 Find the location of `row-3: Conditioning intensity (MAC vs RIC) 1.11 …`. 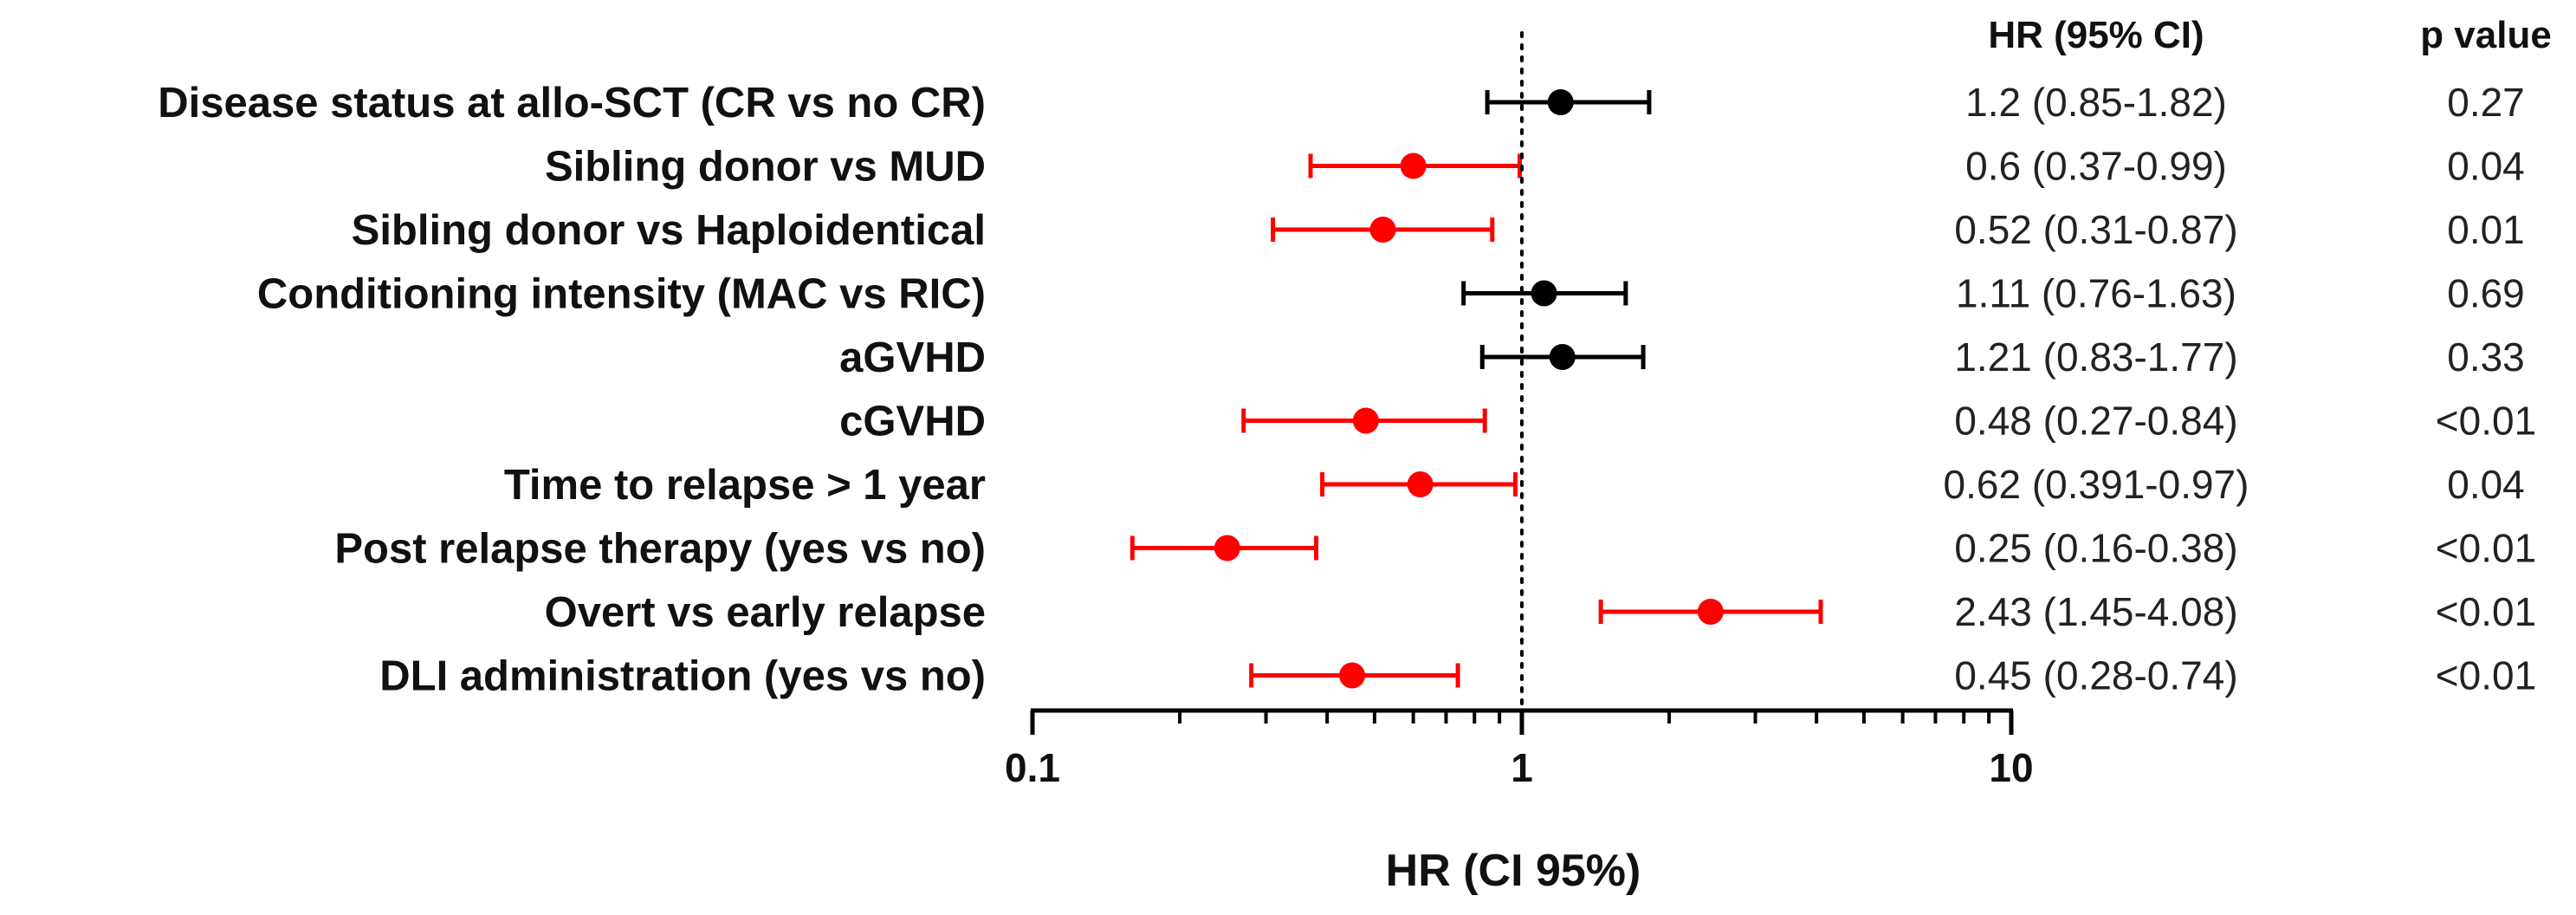

row-3: Conditioning intensity (MAC vs RIC) 1.11 … is located at coordinates (1391, 294).